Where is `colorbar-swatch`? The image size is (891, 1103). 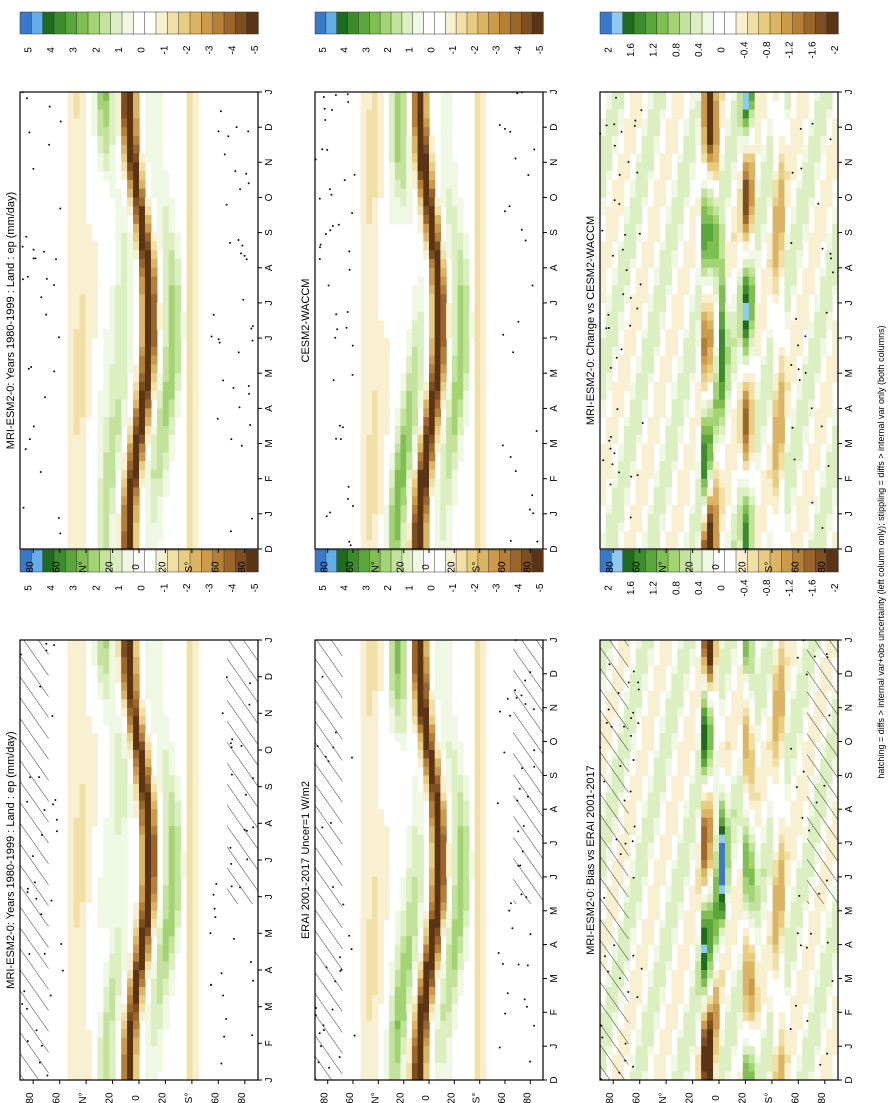
colorbar-swatch is located at coordinates (375, 23).